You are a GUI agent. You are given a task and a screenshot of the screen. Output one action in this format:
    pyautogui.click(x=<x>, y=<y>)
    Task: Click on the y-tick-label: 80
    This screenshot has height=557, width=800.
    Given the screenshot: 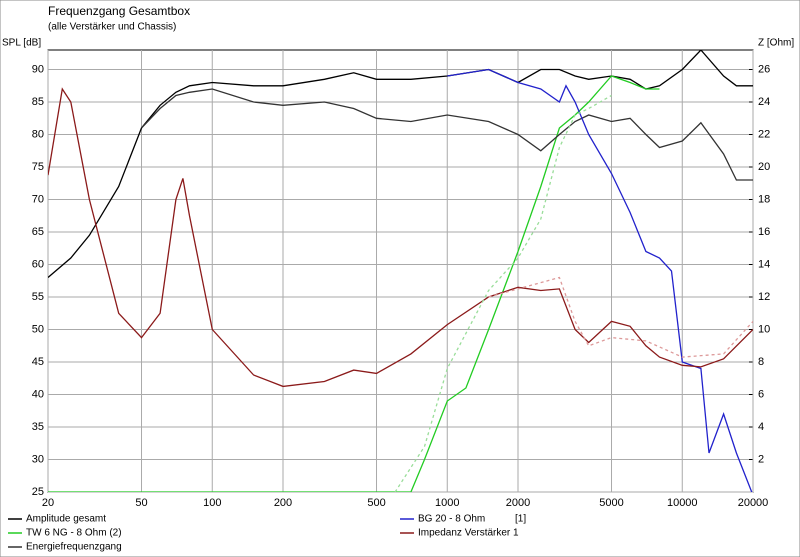 What is the action you would take?
    pyautogui.click(x=38, y=134)
    